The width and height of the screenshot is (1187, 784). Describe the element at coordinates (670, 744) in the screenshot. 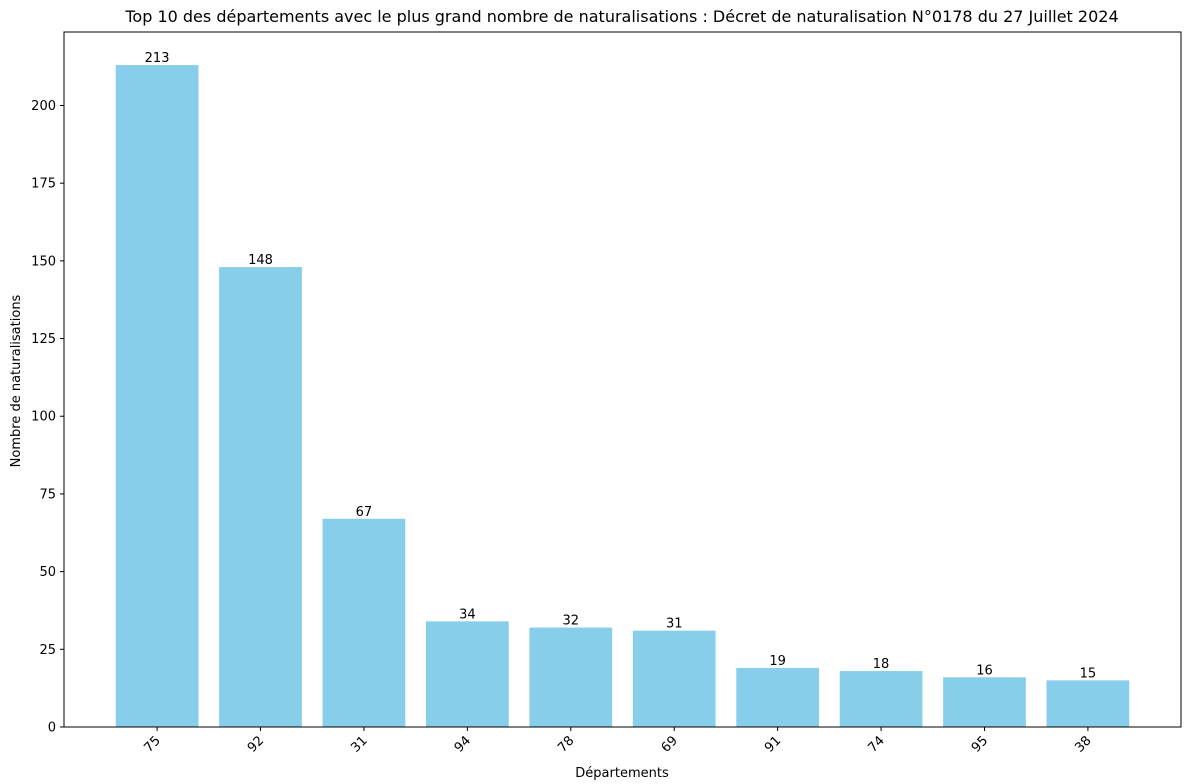

I see `x-tick-label: 69` at that location.